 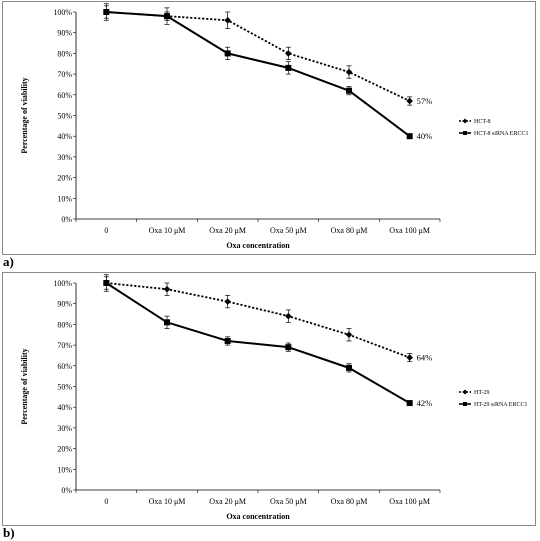 I want to click on data-label: 42%, so click(x=425, y=403).